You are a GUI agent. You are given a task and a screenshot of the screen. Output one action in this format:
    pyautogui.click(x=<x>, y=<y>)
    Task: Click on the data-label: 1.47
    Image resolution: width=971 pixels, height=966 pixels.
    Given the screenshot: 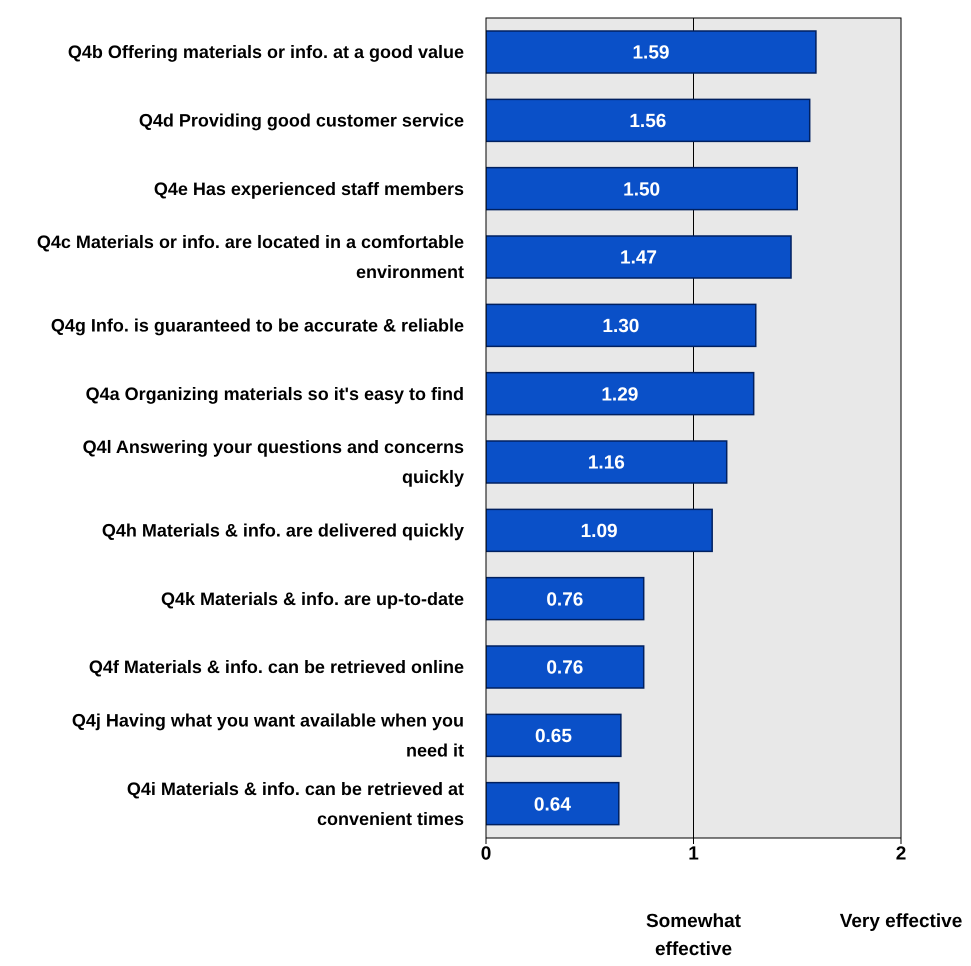 What is the action you would take?
    pyautogui.click(x=639, y=258)
    